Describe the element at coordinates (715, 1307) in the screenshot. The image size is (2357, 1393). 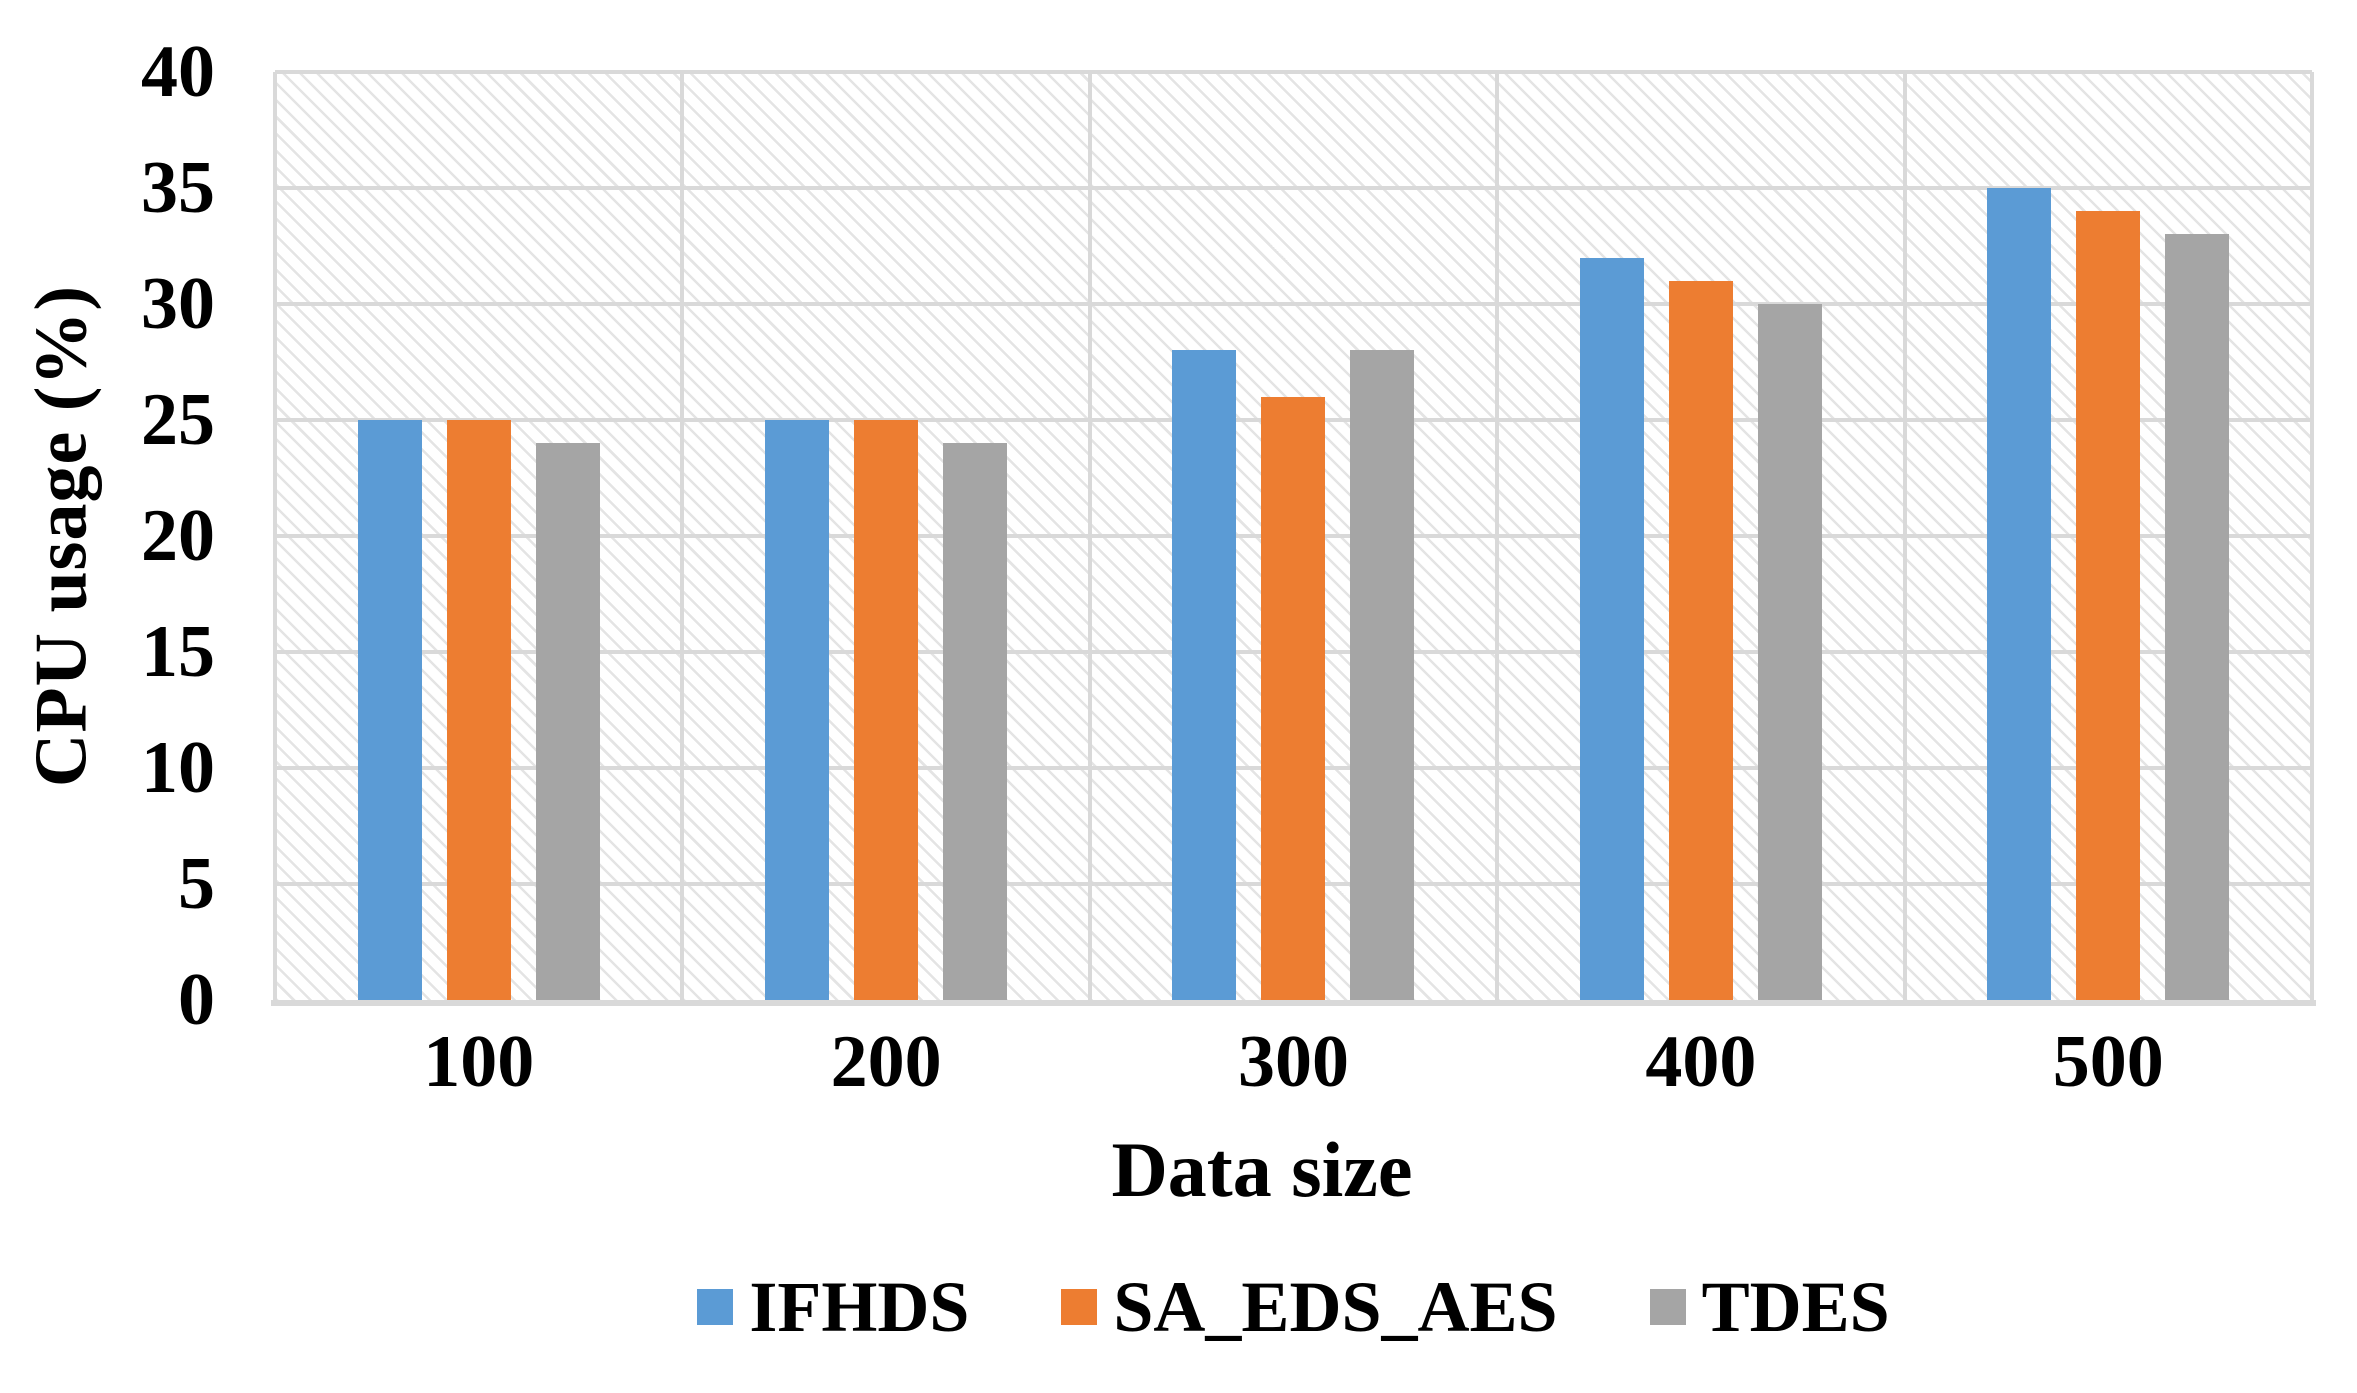
I see `legend-swatch-IFHDS` at that location.